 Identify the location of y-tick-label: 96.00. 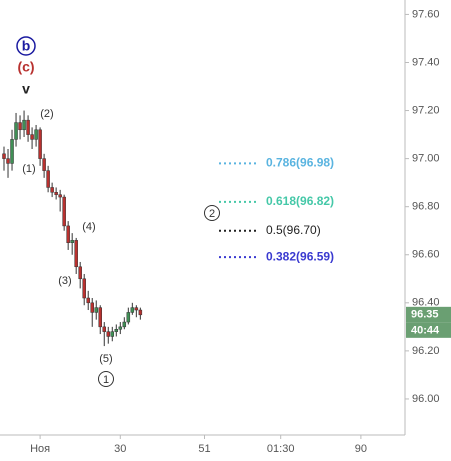
(426, 399).